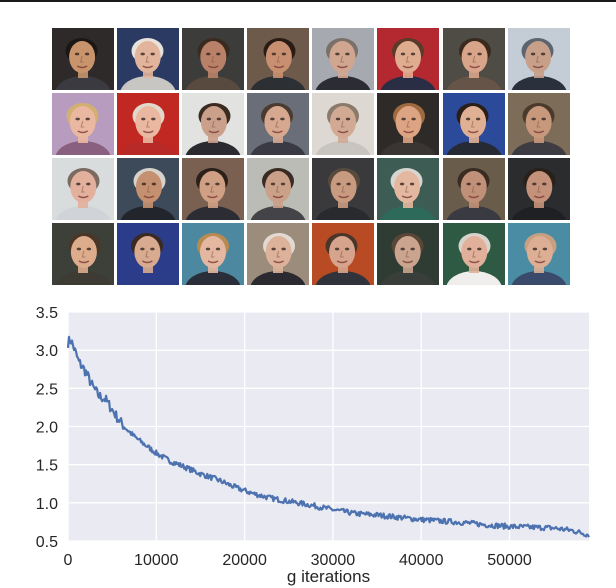  I want to click on x-tick-labels: 0 10000 20000 30000 40000 50000, so click(298, 560).